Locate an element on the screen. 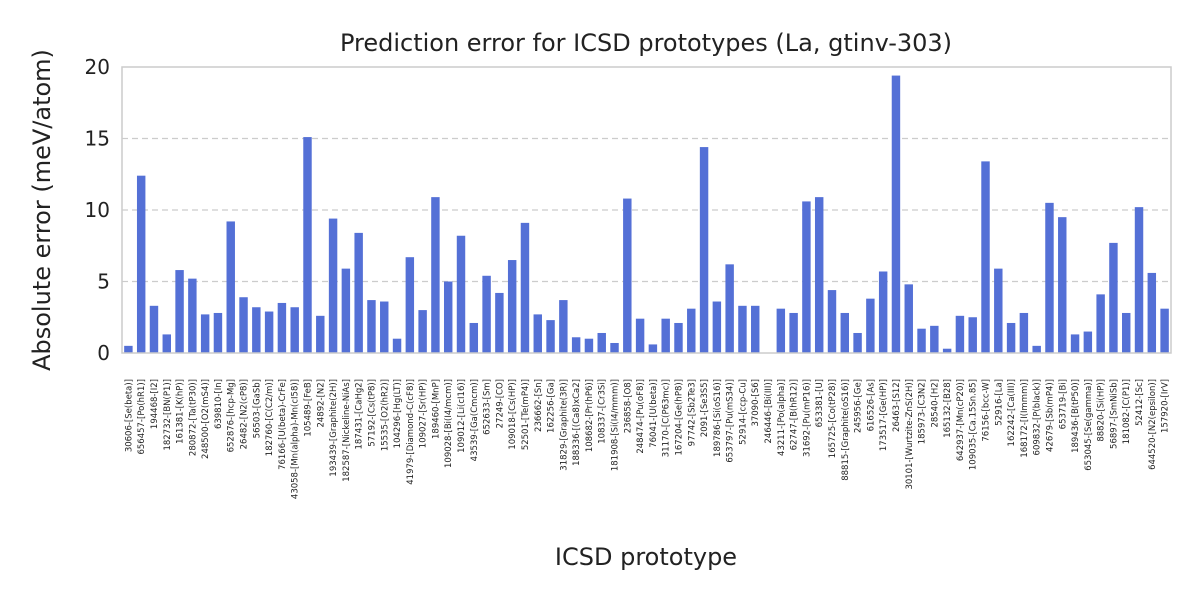  x-tick-label: 109035-[Ca.15Sn.85] is located at coordinates (974, 424).